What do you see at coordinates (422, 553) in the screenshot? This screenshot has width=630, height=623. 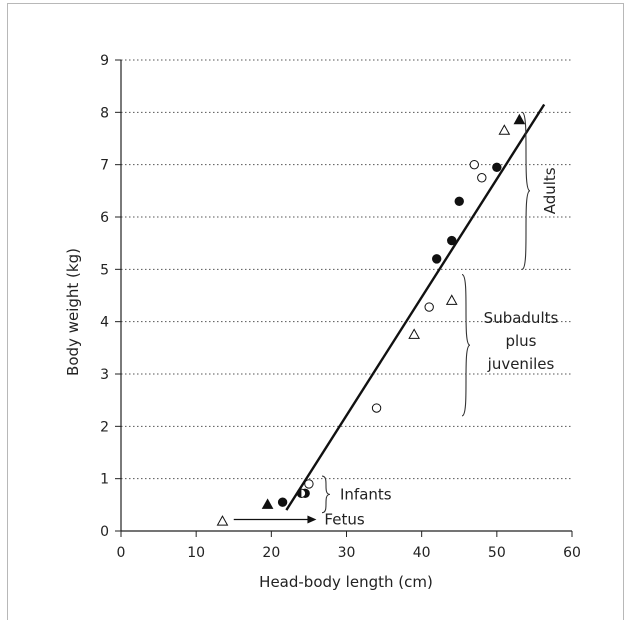 I see `x-tick-label: 40` at bounding box center [422, 553].